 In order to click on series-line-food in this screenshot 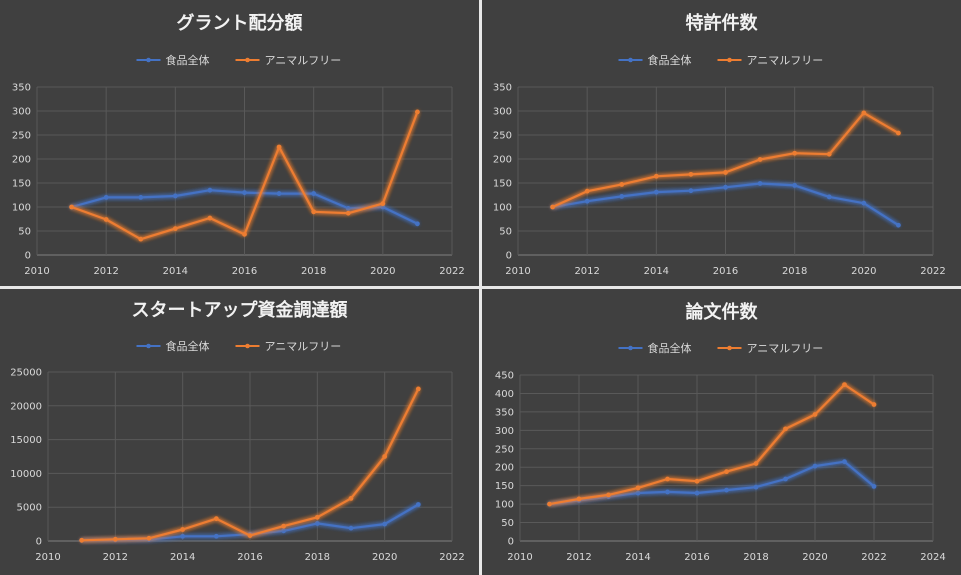, I will do `click(712, 483)`.